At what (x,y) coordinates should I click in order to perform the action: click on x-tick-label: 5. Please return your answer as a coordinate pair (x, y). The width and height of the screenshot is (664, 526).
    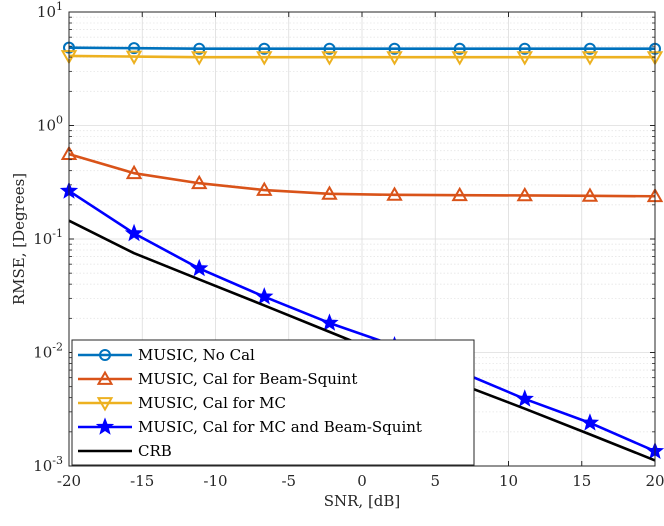
    Looking at the image, I should click on (435, 481).